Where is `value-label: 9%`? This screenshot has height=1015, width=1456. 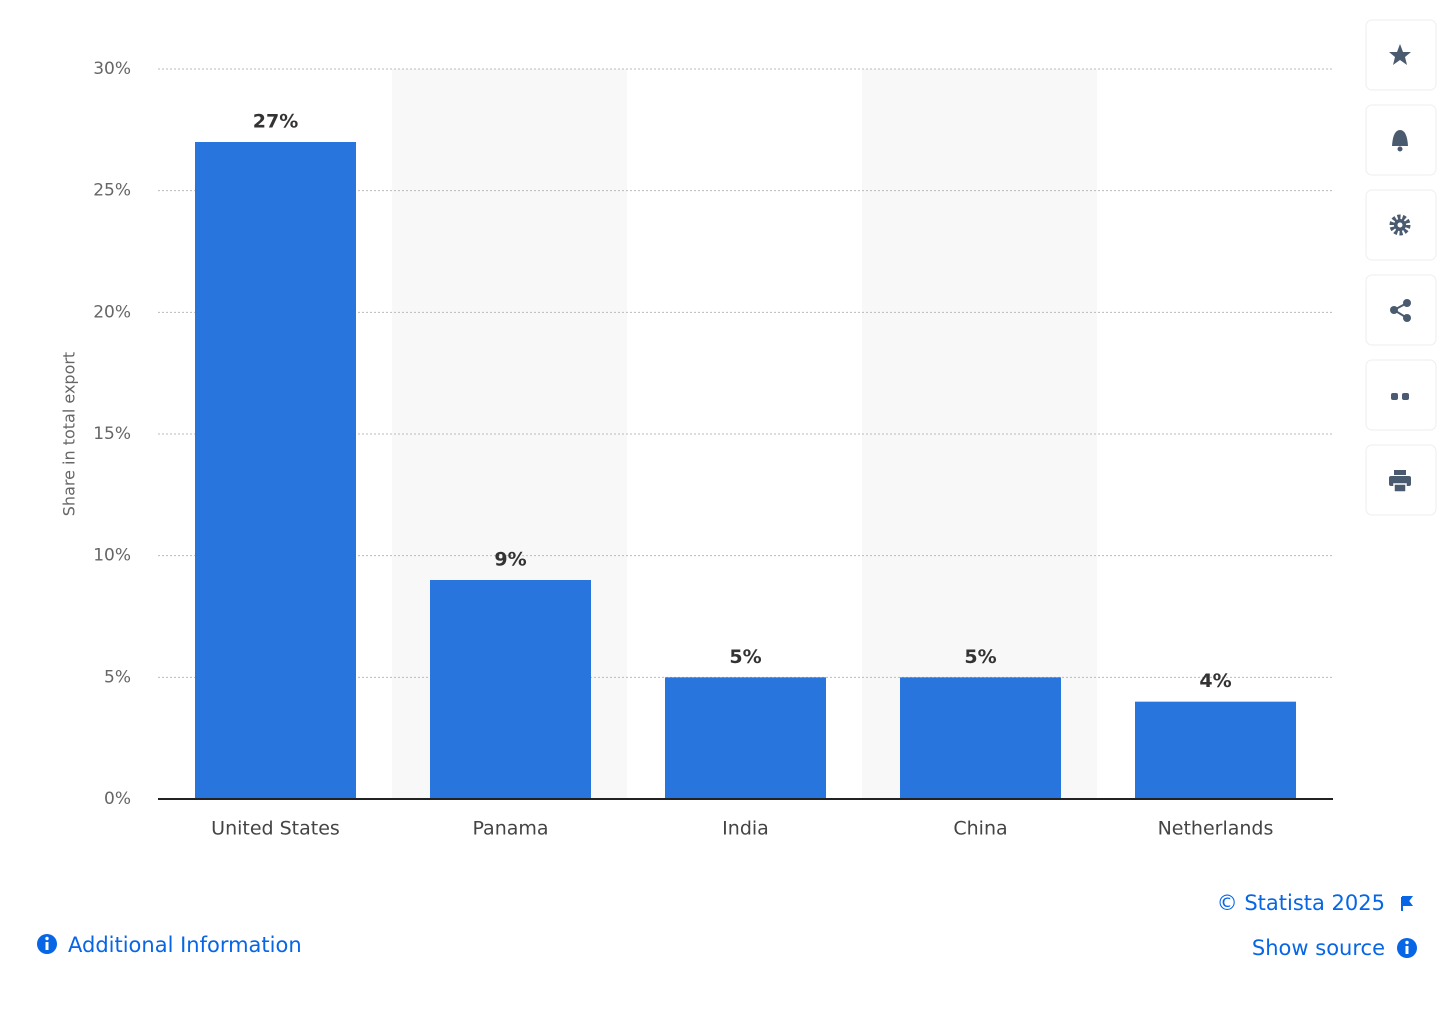 value-label: 9% is located at coordinates (510, 560).